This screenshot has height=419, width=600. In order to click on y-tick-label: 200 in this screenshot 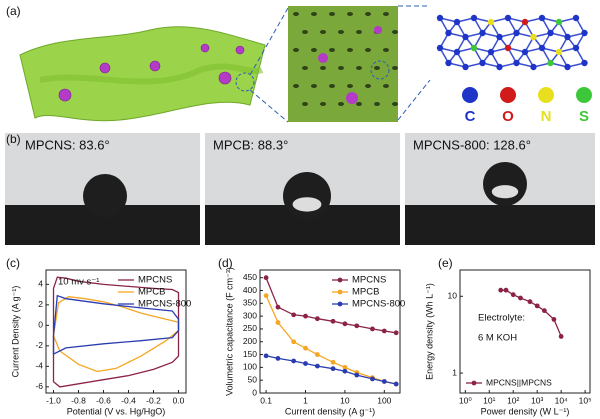, I will do `click(250, 341)`.